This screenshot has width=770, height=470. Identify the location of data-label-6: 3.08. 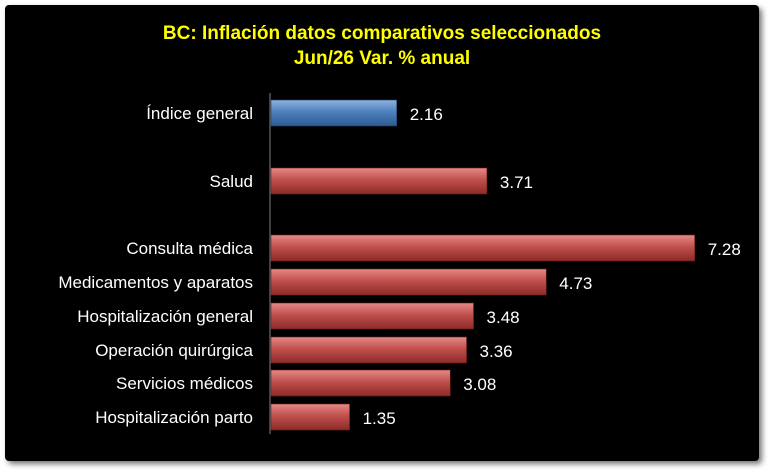
(479, 384).